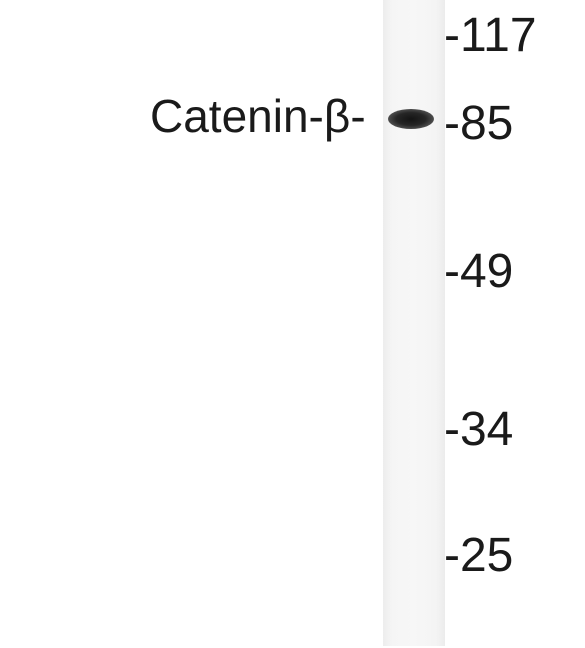 The image size is (585, 648). What do you see at coordinates (479, 123) in the screenshot?
I see `marker-85: -85` at bounding box center [479, 123].